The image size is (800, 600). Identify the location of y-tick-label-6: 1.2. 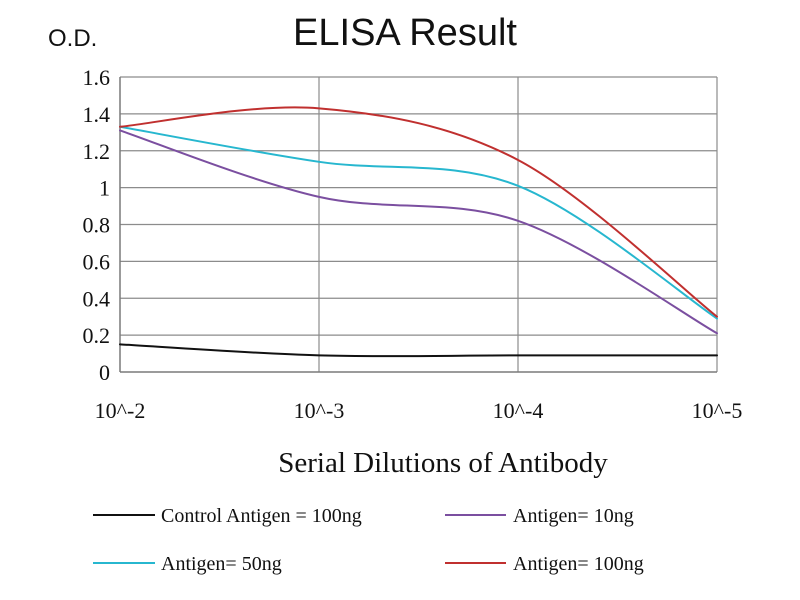
(97, 151).